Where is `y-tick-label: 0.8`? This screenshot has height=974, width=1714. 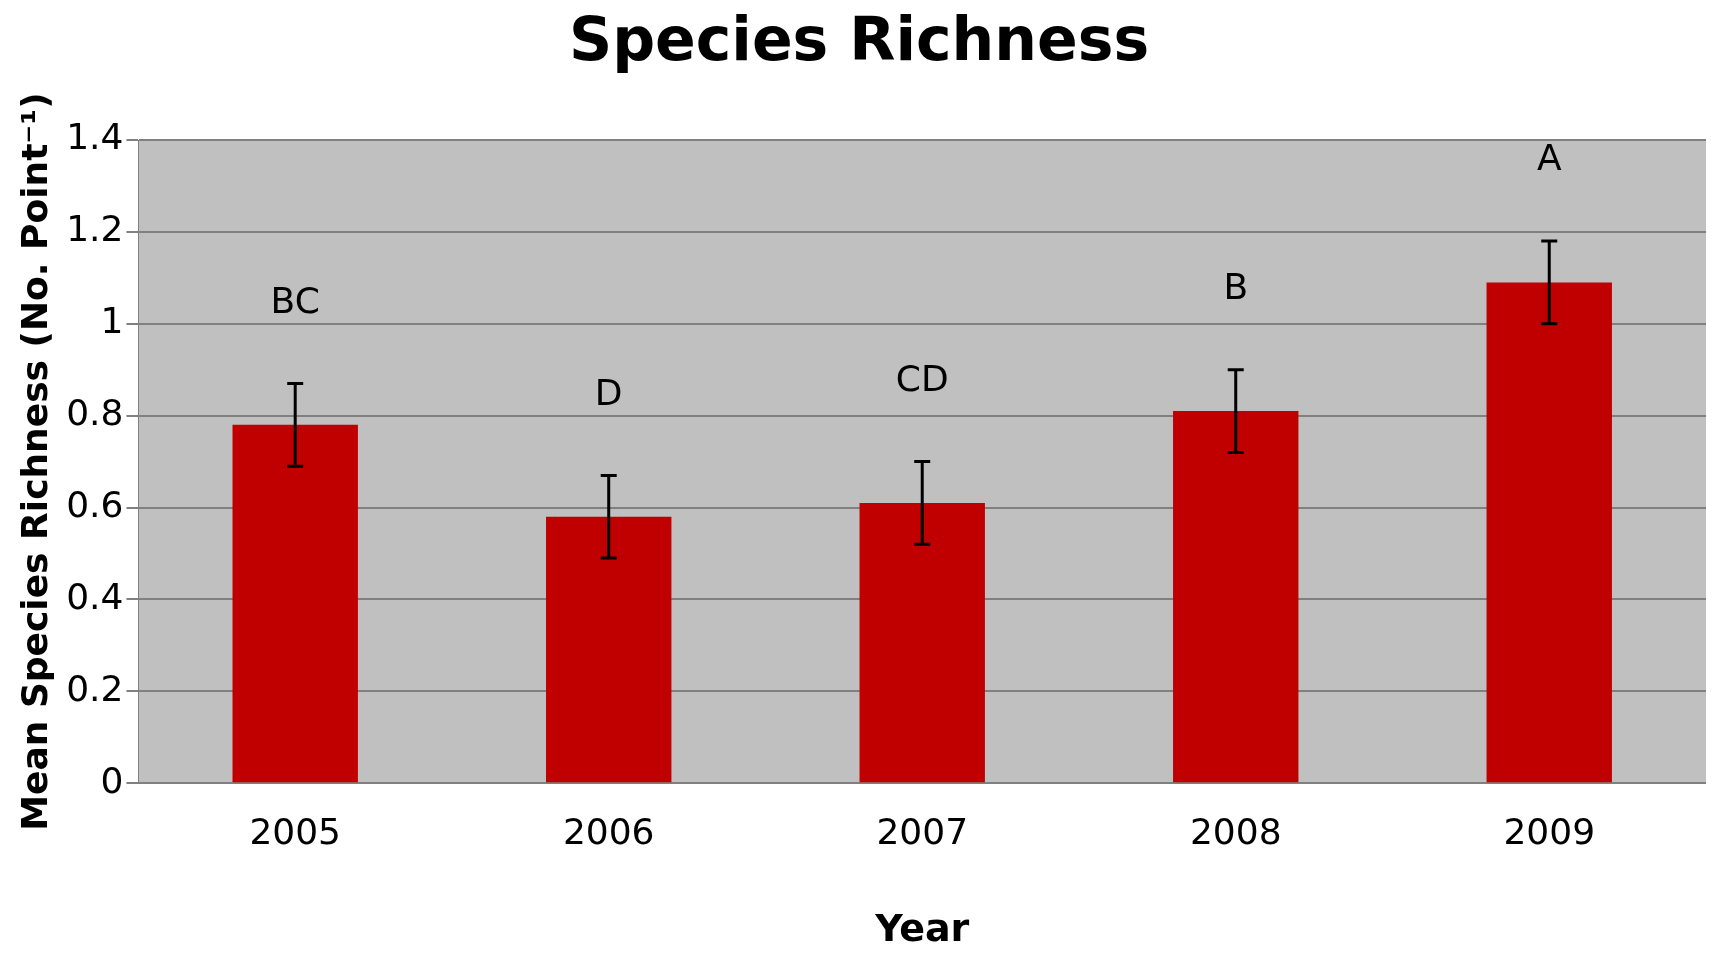 y-tick-label: 0.8 is located at coordinates (95, 413).